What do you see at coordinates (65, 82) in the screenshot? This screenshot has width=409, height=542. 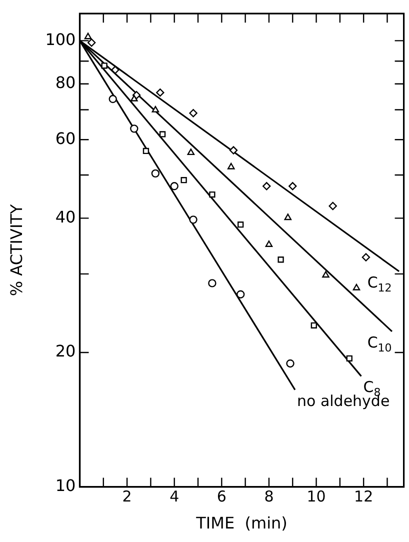 I see `y-tick-label: 80` at bounding box center [65, 82].